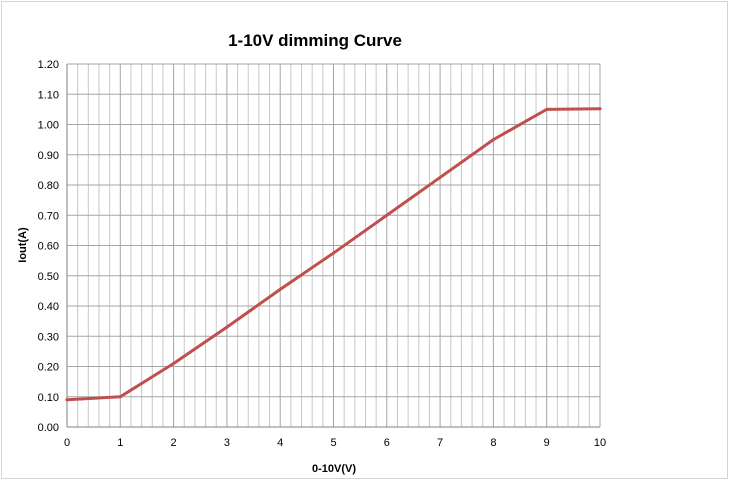 Image resolution: width=731 pixels, height=482 pixels. I want to click on x-axis-label: 0-10V(V), so click(334, 469).